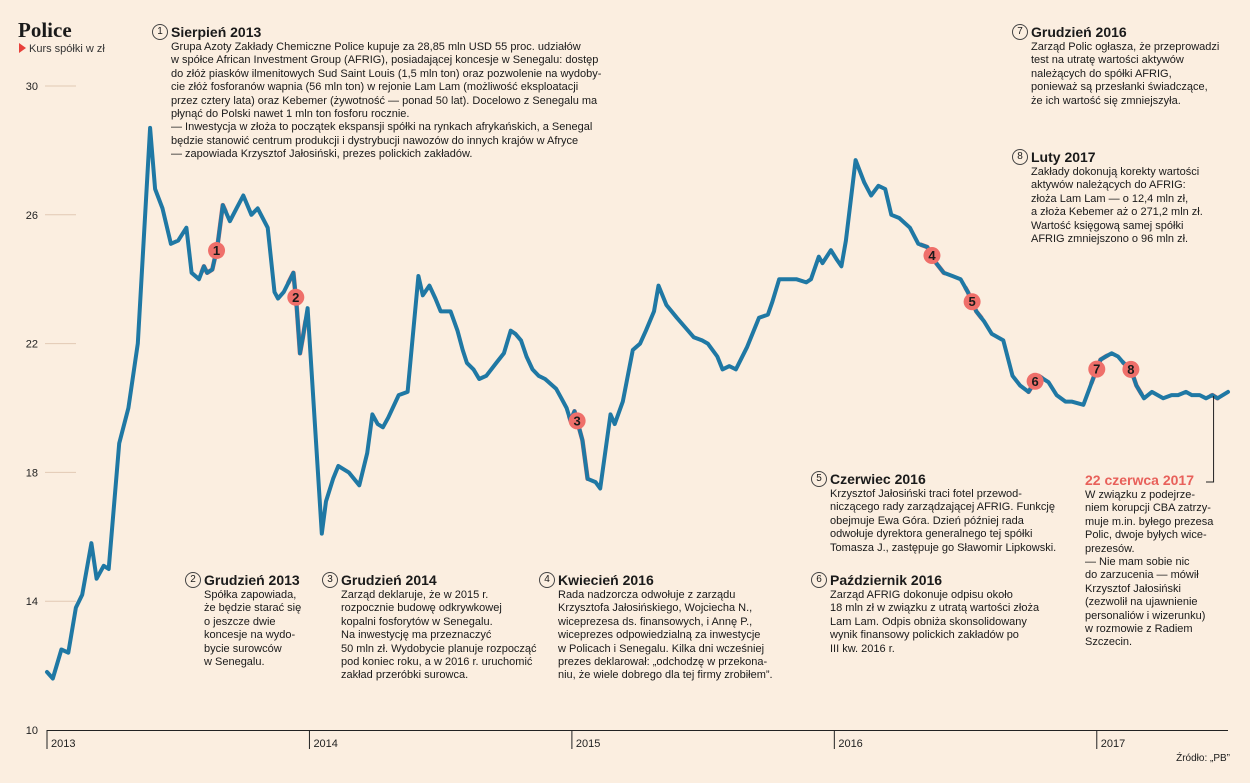 The image size is (1250, 783). What do you see at coordinates (850, 744) in the screenshot?
I see `x-tick-label: 2016` at bounding box center [850, 744].